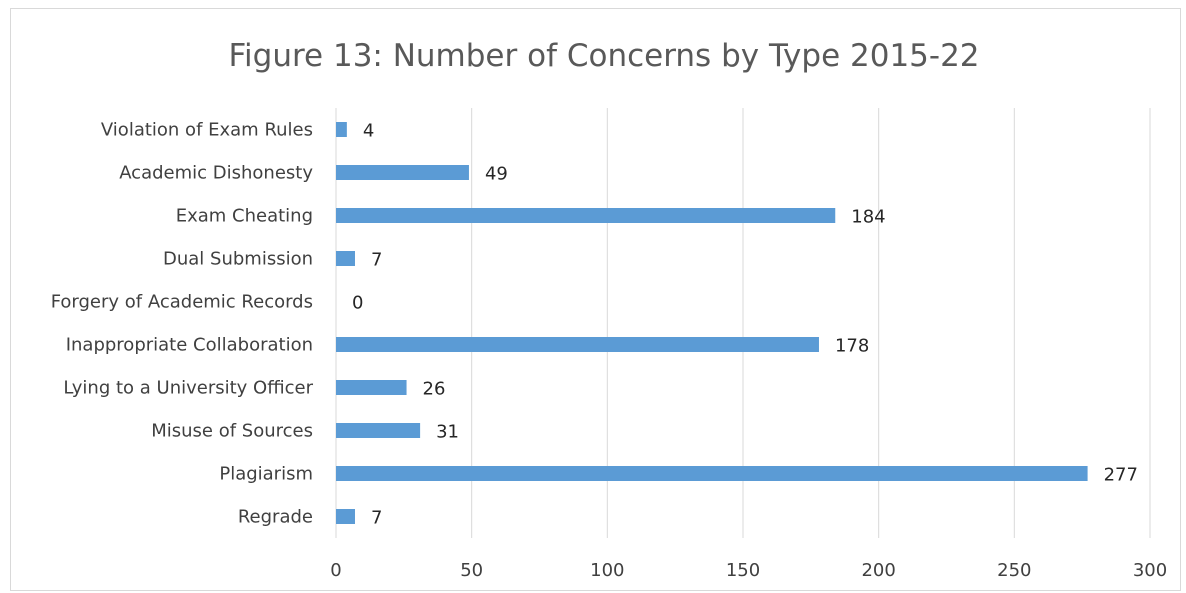 The image size is (1186, 593). I want to click on x-tick-label: 250, so click(1014, 570).